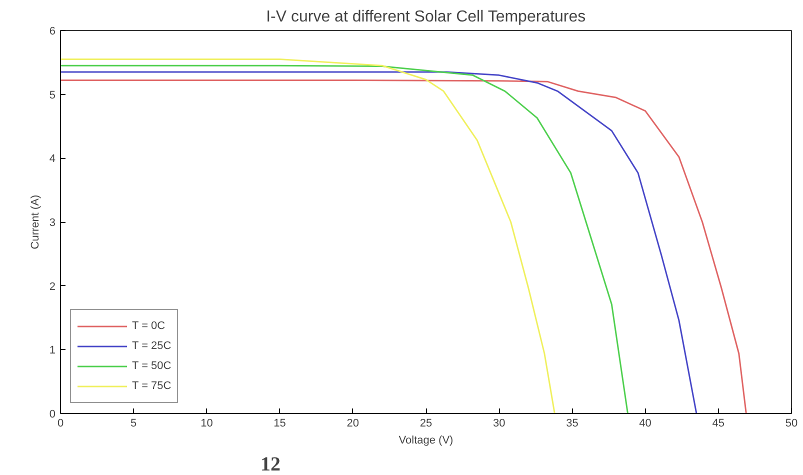  I want to click on y-tick-label: 5, so click(52, 95).